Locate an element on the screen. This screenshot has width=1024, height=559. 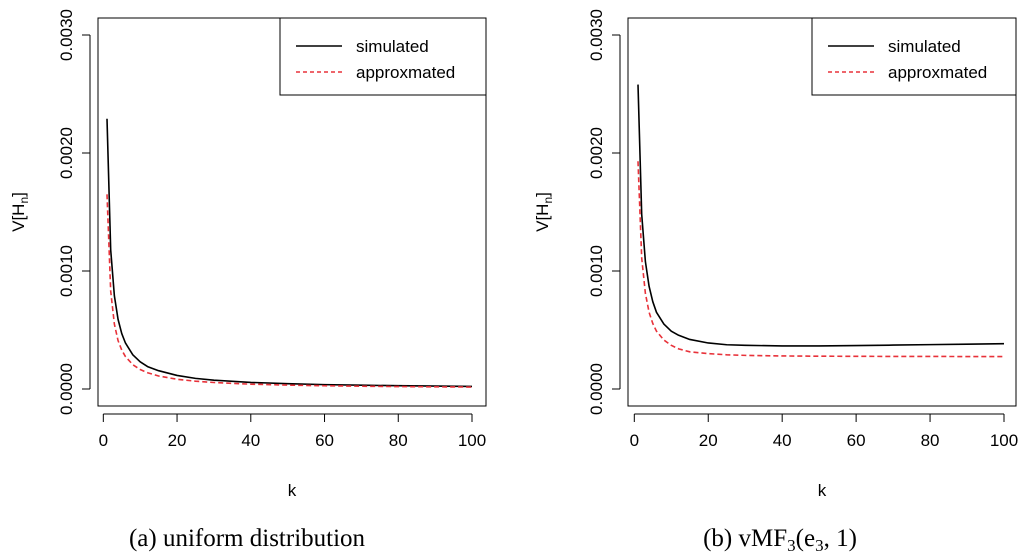
caption-b: (b) vMF3(e3, 1) is located at coordinates (780, 540).